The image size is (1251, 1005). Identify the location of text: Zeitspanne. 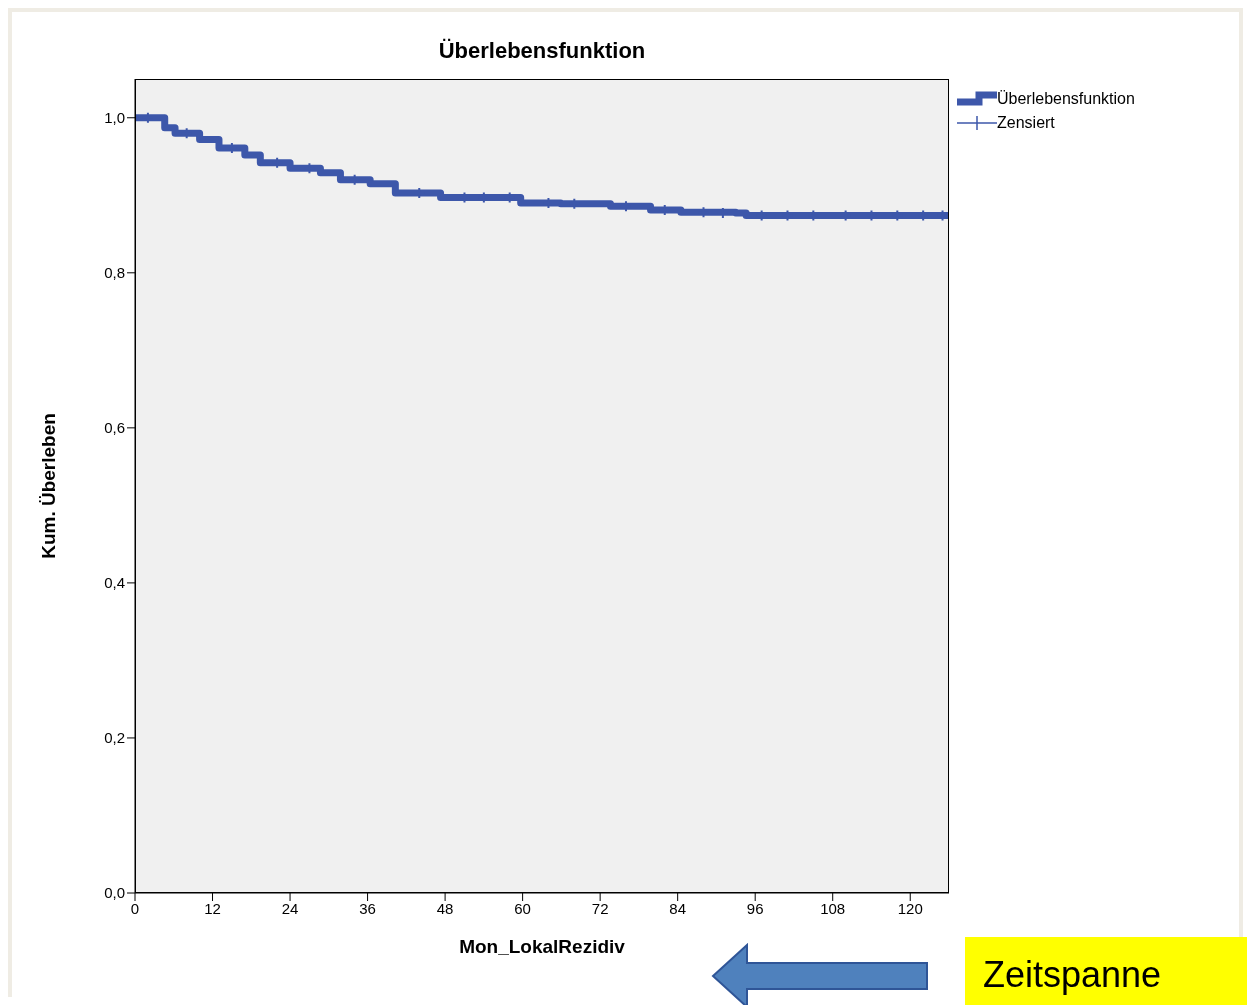
(1106, 971).